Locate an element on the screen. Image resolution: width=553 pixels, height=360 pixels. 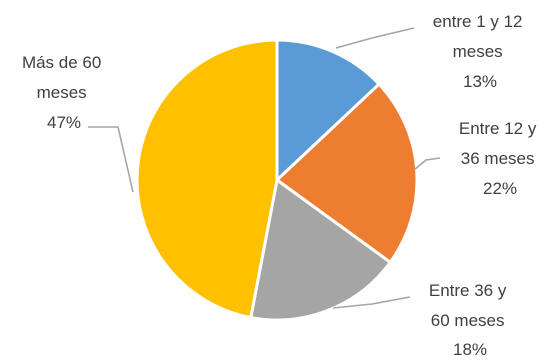
svg-text:Más de 60 meses 47: Más de 60 meses 47% is located at coordinates (64, 92).